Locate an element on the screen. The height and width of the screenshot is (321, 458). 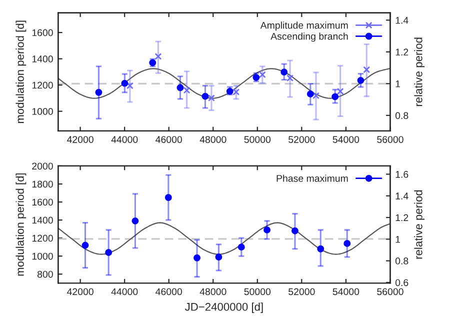
y-tick-label: 2000 is located at coordinates (42, 166).